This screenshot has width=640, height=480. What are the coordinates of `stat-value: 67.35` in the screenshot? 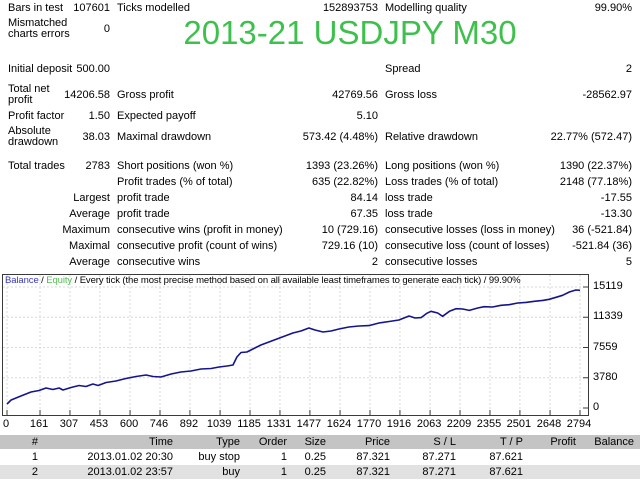 It's located at (364, 214).